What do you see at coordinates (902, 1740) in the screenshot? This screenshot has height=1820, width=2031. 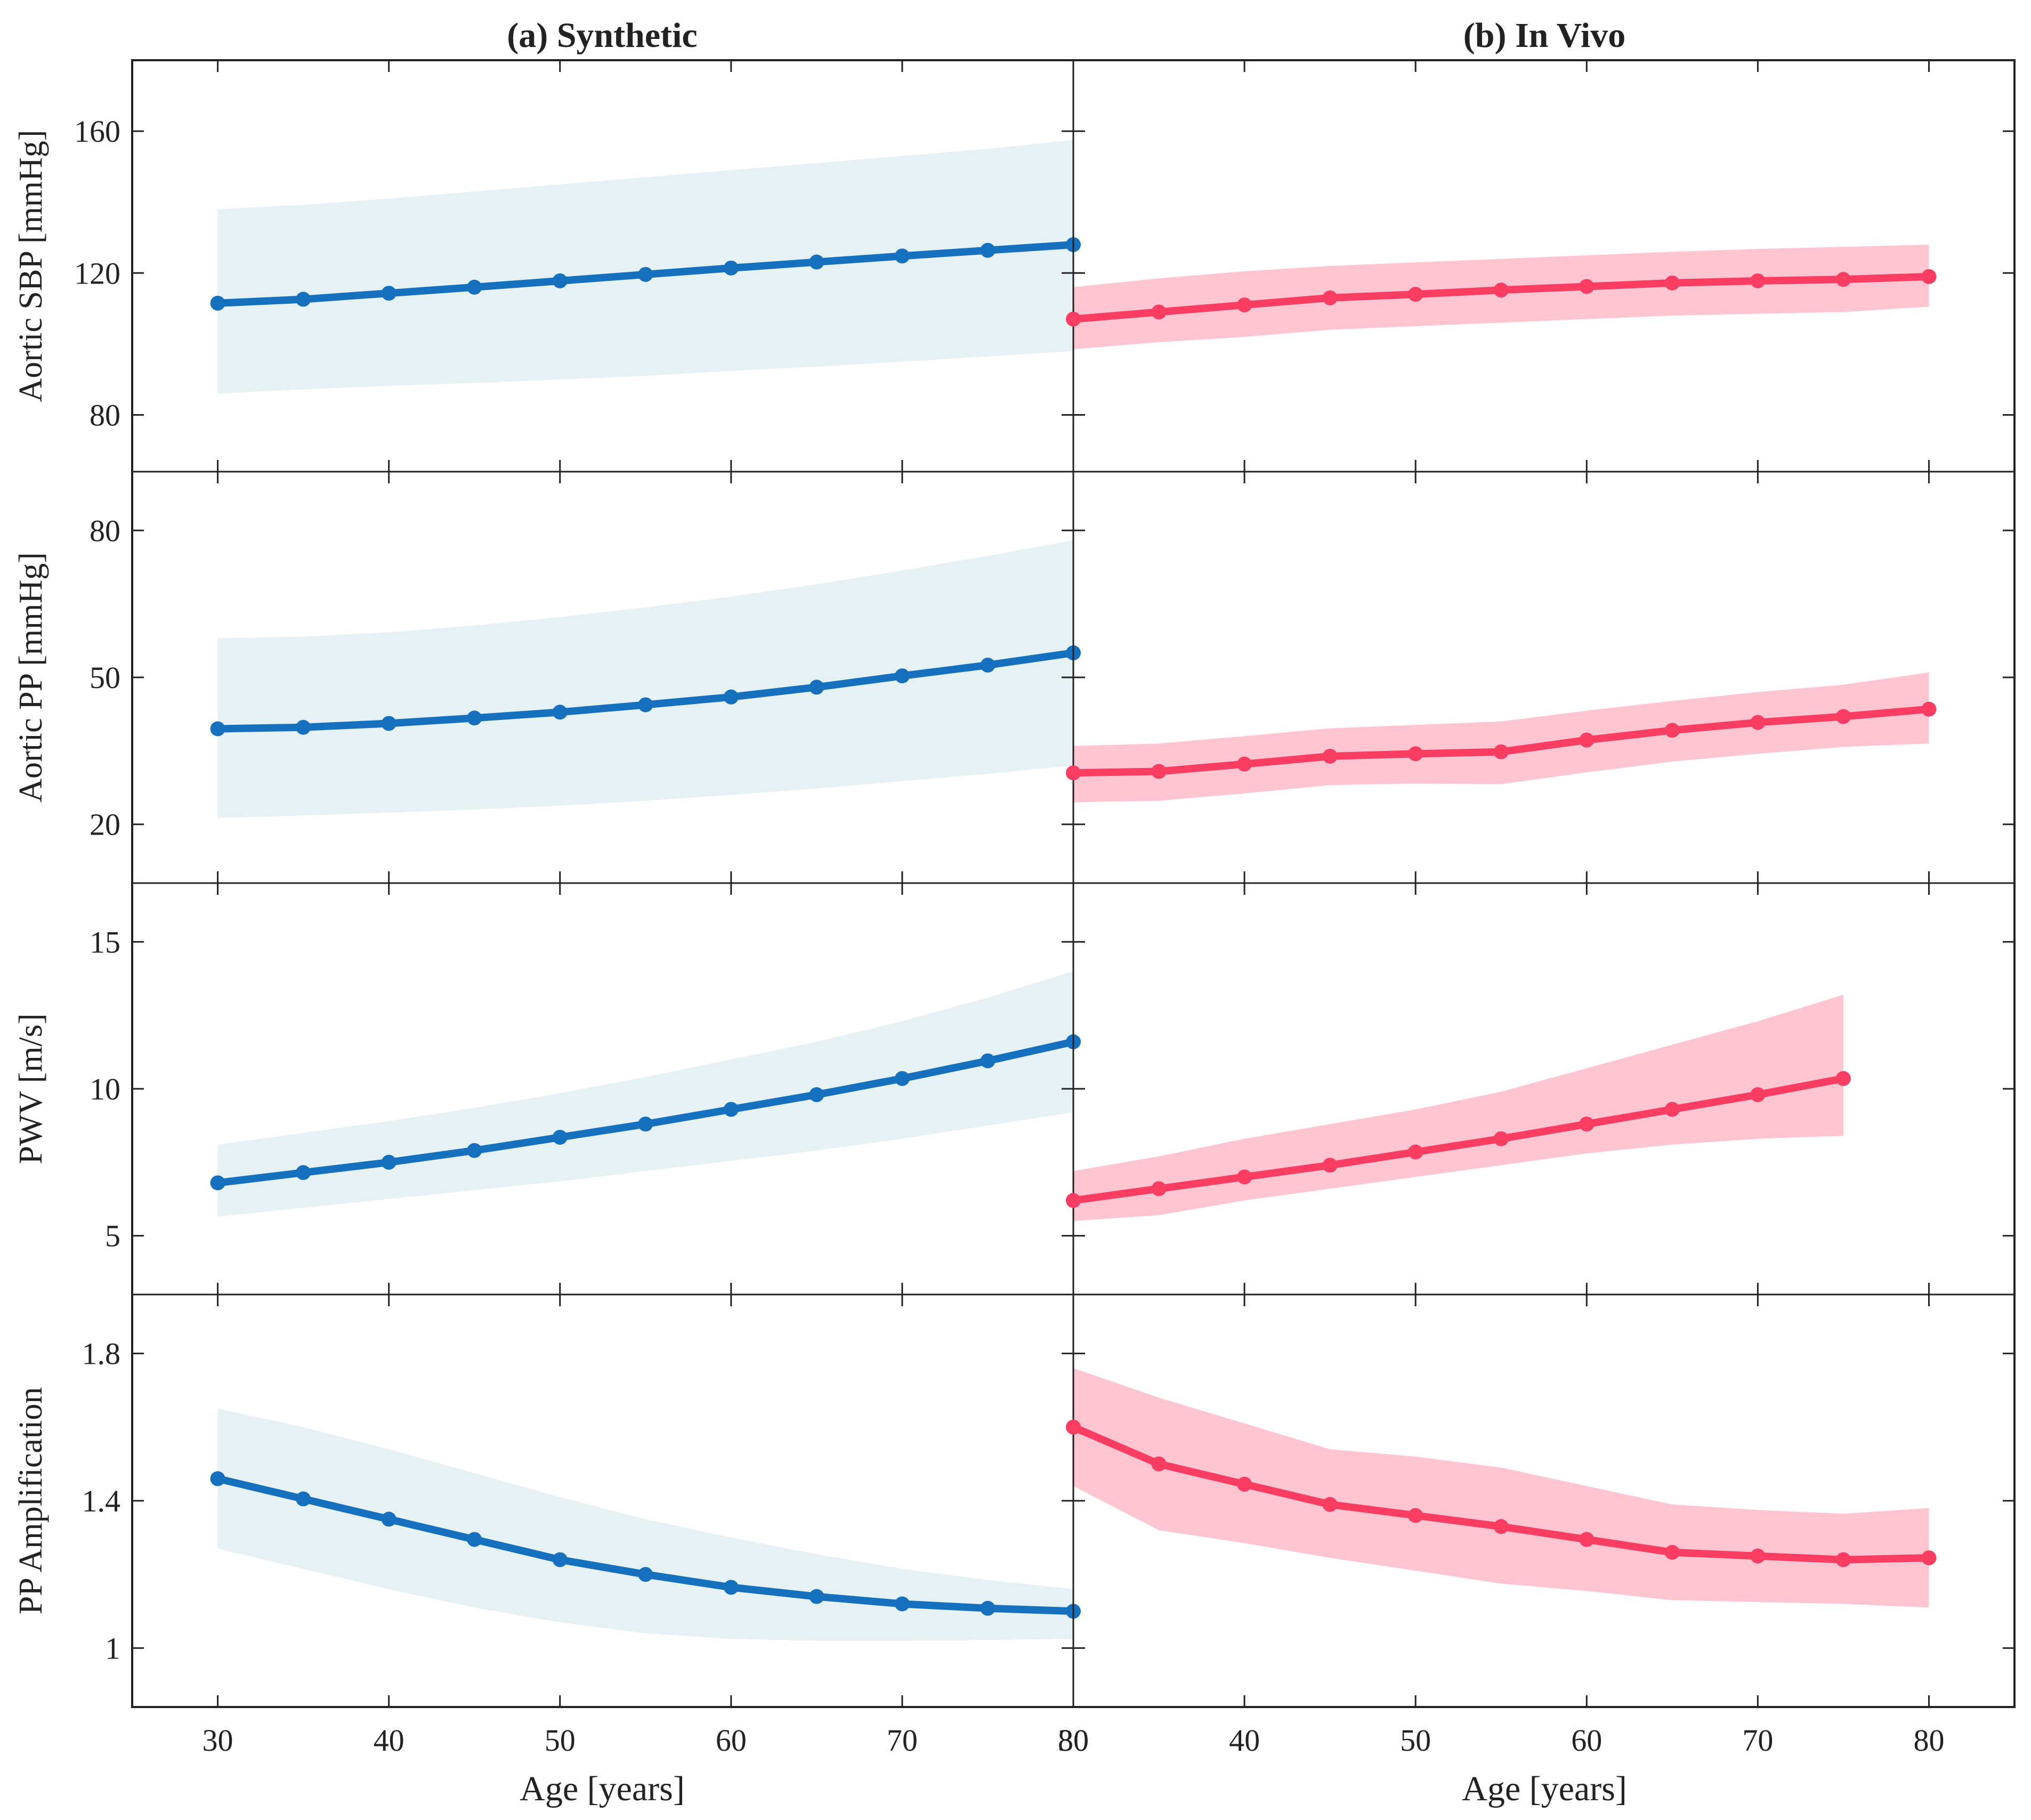 I see `x-tick-label-70: 70` at bounding box center [902, 1740].